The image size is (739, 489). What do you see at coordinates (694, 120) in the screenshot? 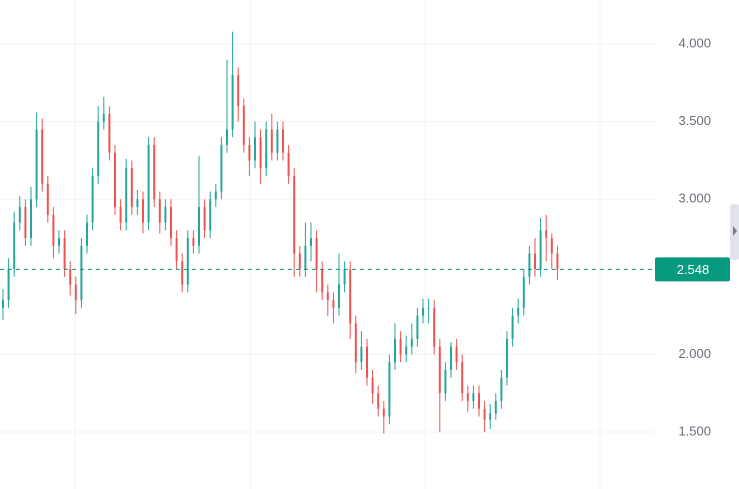
I see `y-tick-label: 3.500` at bounding box center [694, 120].